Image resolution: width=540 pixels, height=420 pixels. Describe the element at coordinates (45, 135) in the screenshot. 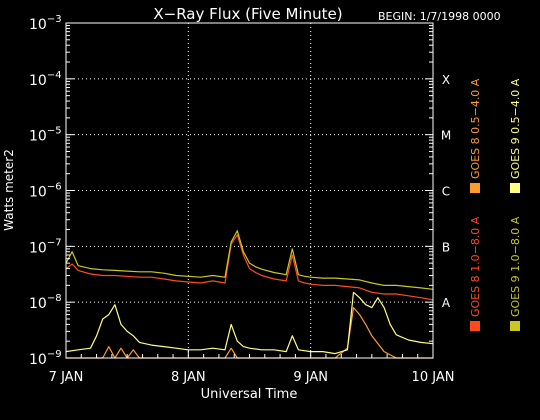

I see `y-tick-label: 10⁻⁵` at that location.